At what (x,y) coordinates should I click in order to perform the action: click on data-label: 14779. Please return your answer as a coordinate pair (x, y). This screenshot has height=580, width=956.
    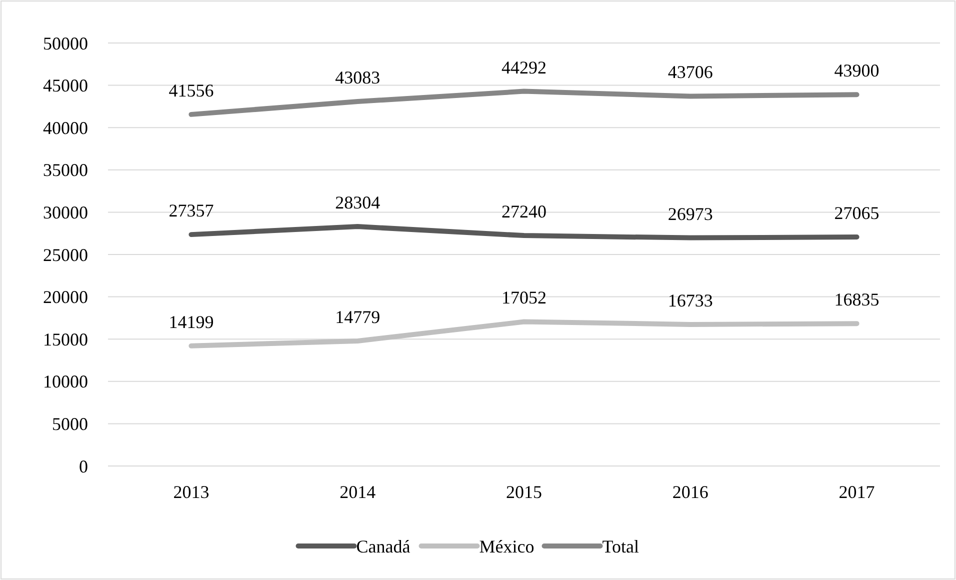
    Looking at the image, I should click on (357, 316).